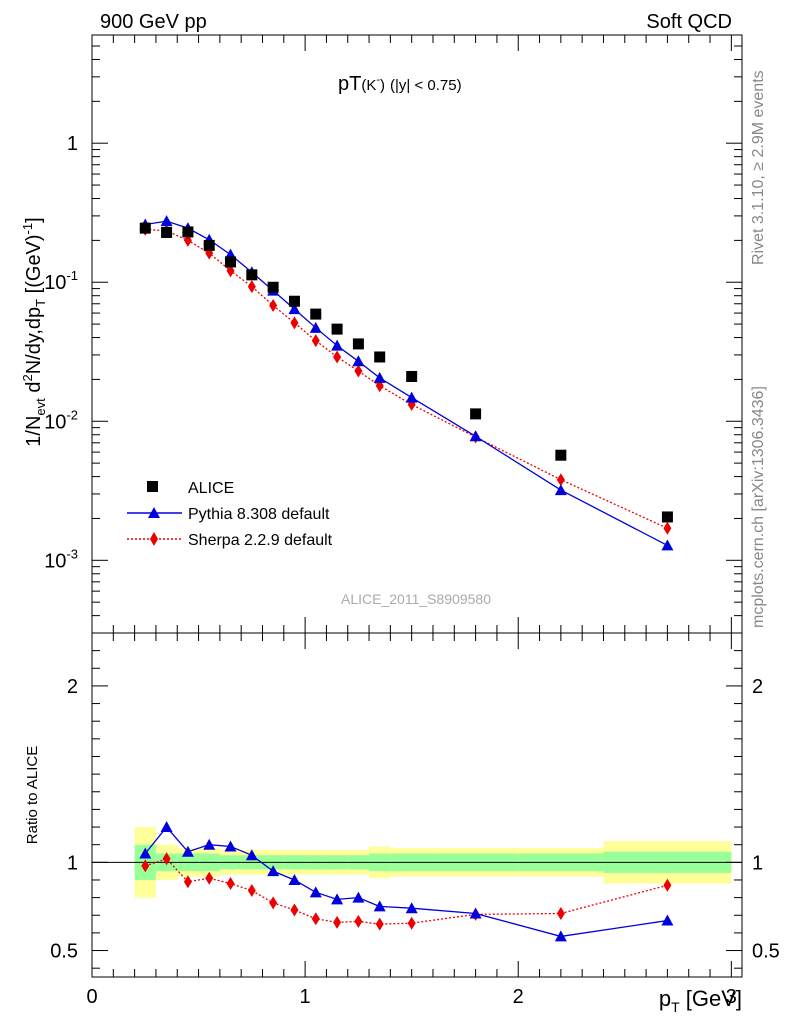 This screenshot has height=1024, width=786. What do you see at coordinates (91, 997) in the screenshot?
I see `ratio-x-tick-label: 0` at bounding box center [91, 997].